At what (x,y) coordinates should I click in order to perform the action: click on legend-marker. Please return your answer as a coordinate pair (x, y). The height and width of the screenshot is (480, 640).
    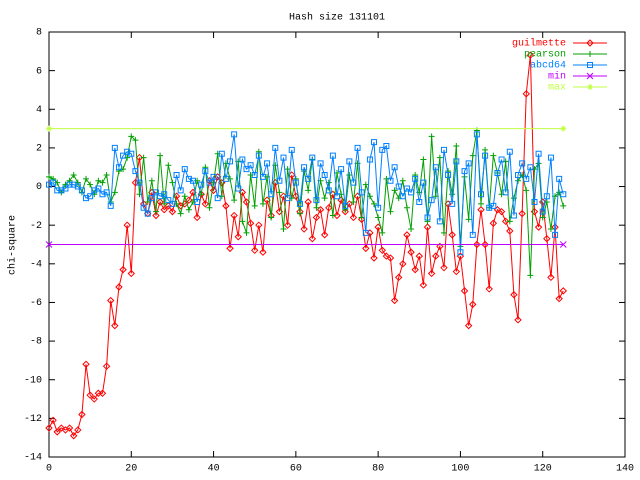
    Looking at the image, I should click on (590, 87).